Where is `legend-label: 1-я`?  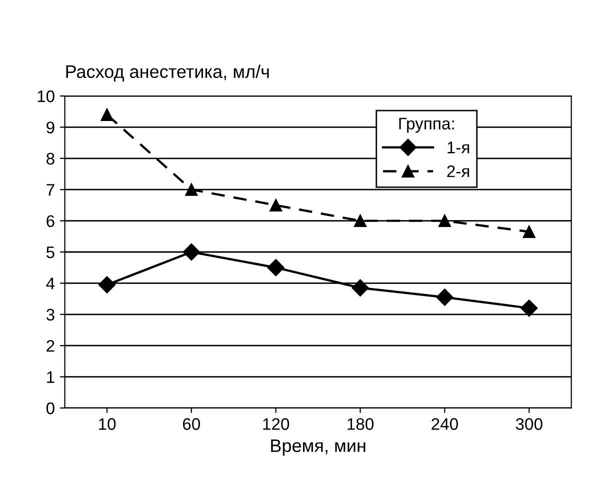 legend-label: 1-я is located at coordinates (459, 148).